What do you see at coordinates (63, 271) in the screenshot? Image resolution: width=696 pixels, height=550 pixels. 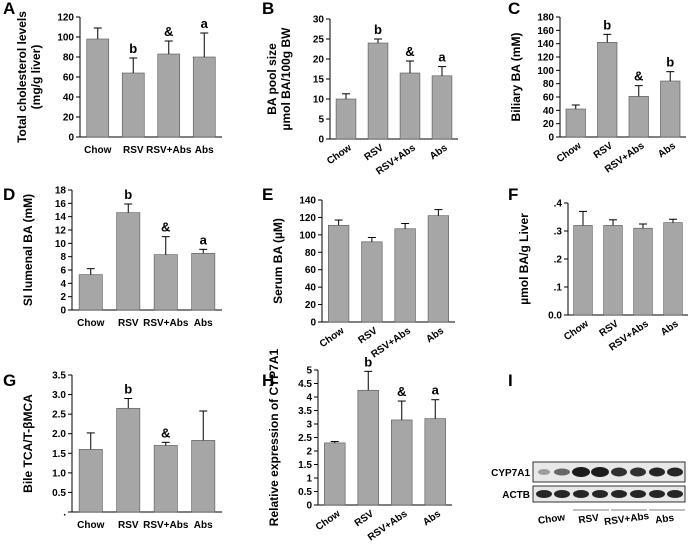 I see `y-tick-label: 6` at bounding box center [63, 271].